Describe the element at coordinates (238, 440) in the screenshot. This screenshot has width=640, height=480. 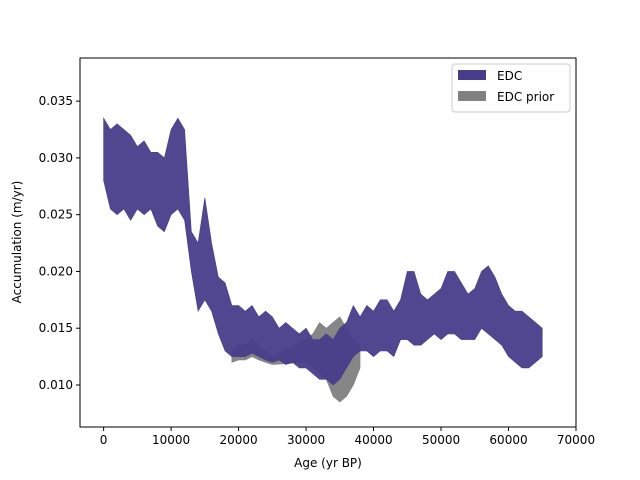
I see `x-tick-label: 20000` at that location.